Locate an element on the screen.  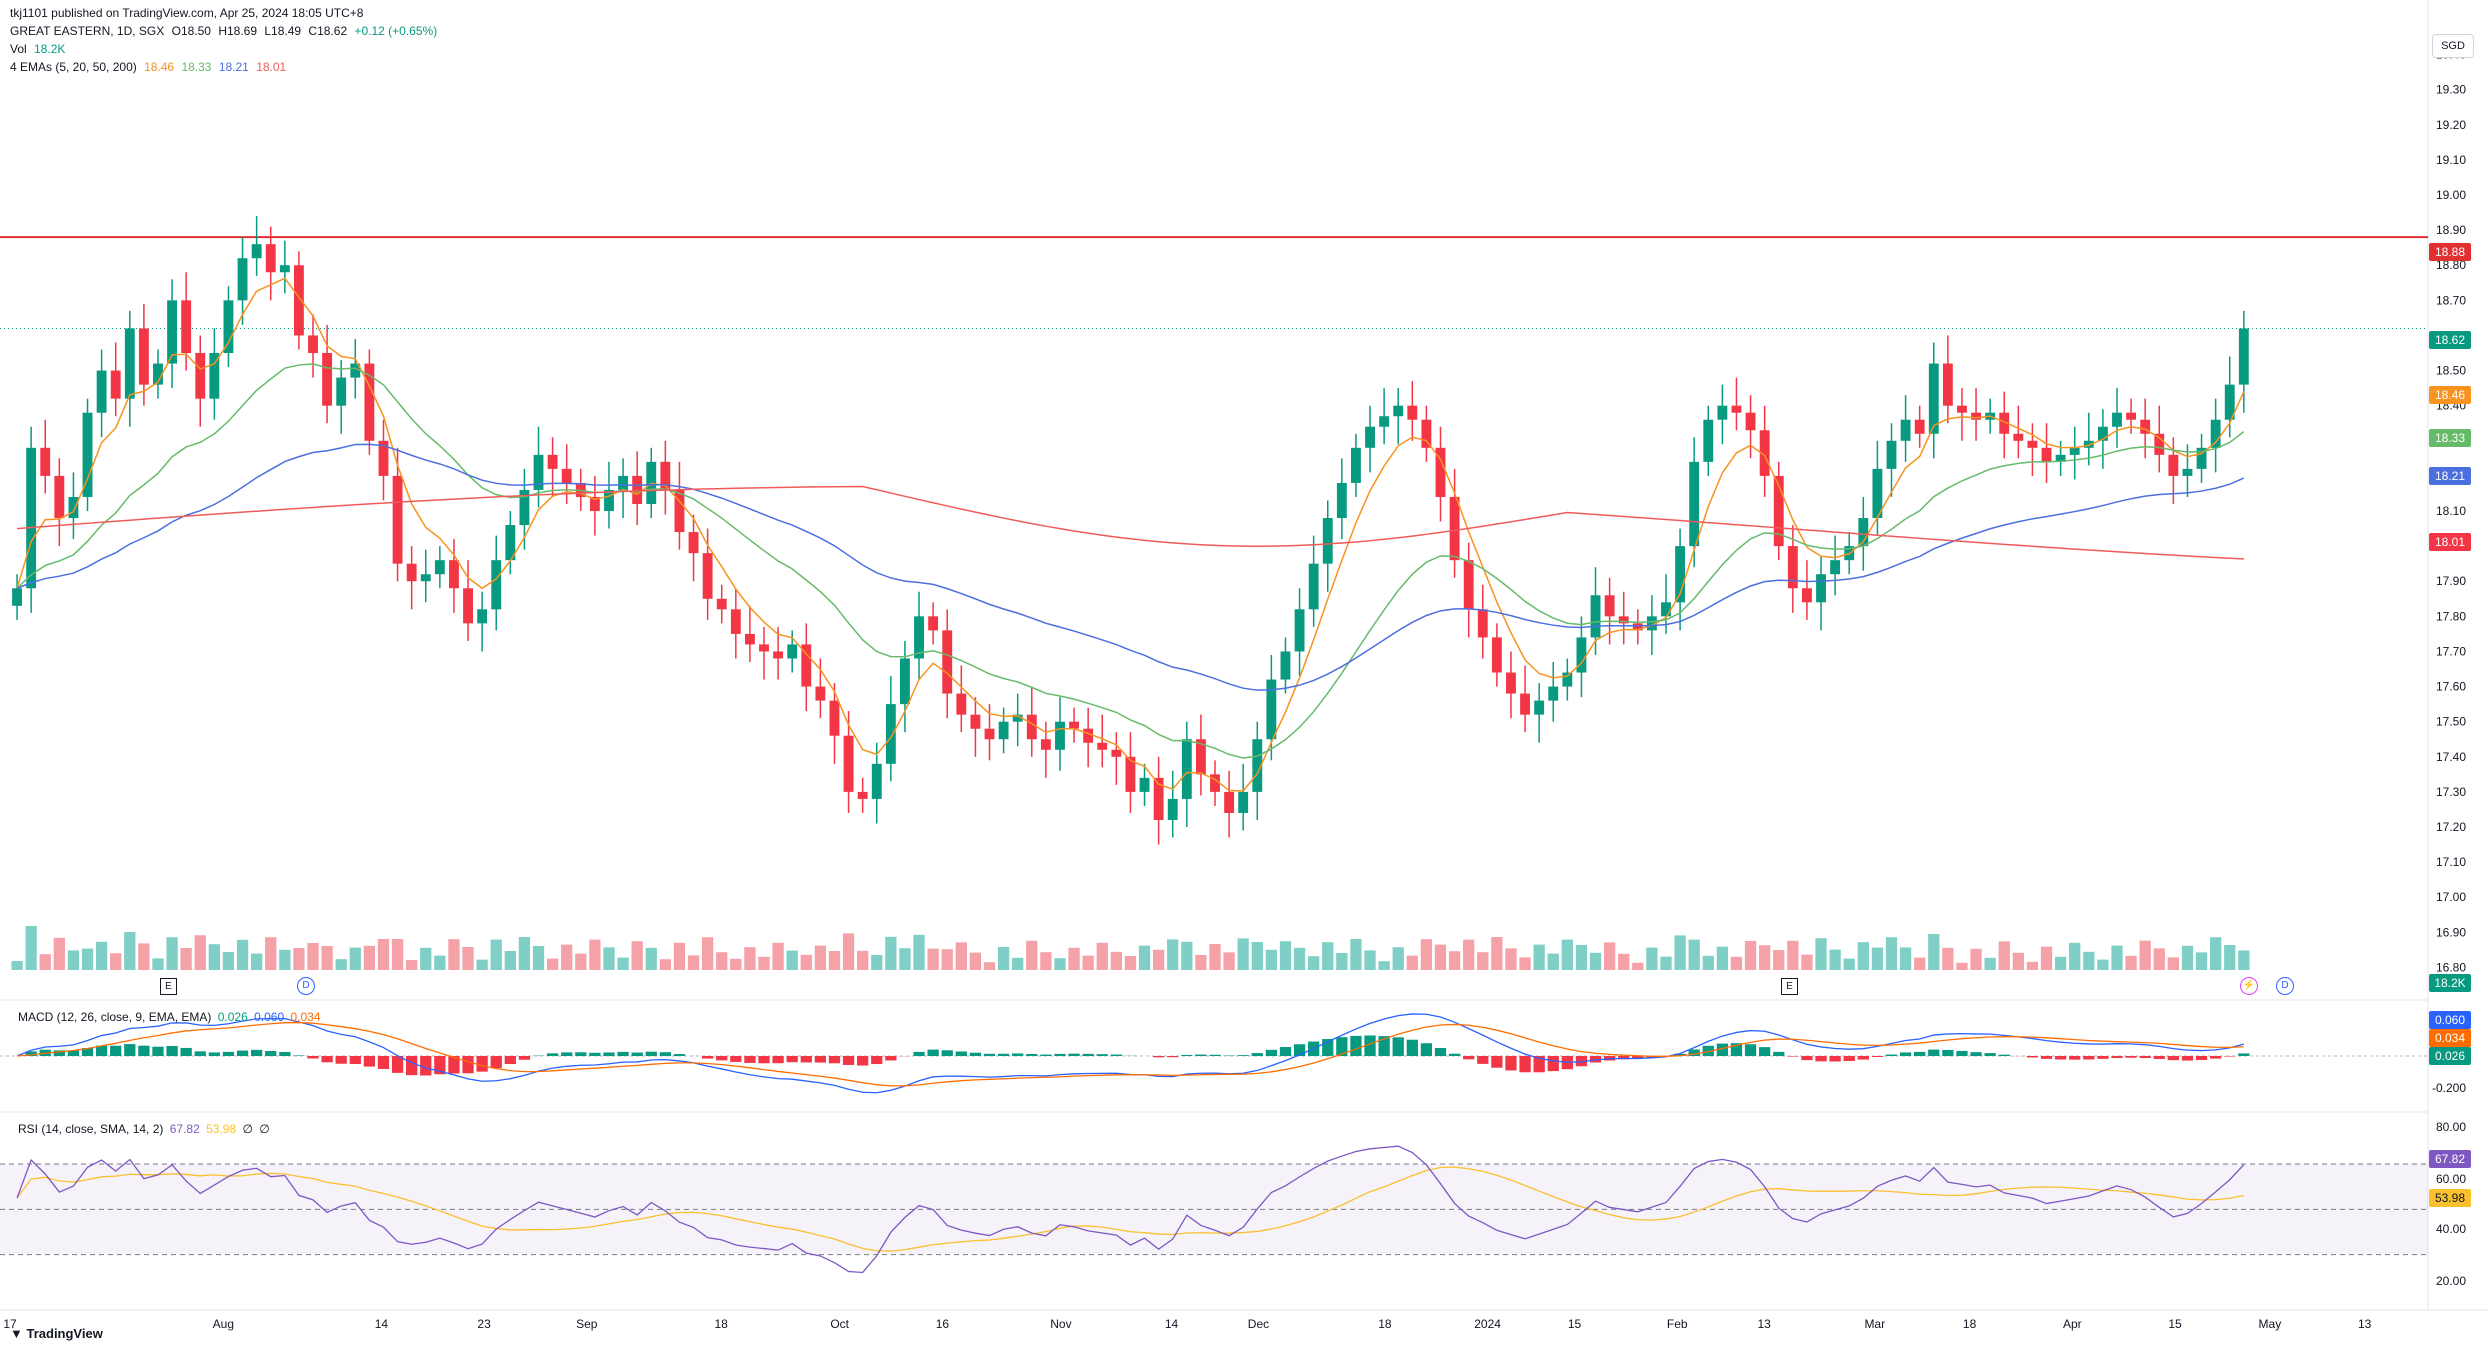
rsi-ma-tag: 53.98 is located at coordinates (2450, 1198).